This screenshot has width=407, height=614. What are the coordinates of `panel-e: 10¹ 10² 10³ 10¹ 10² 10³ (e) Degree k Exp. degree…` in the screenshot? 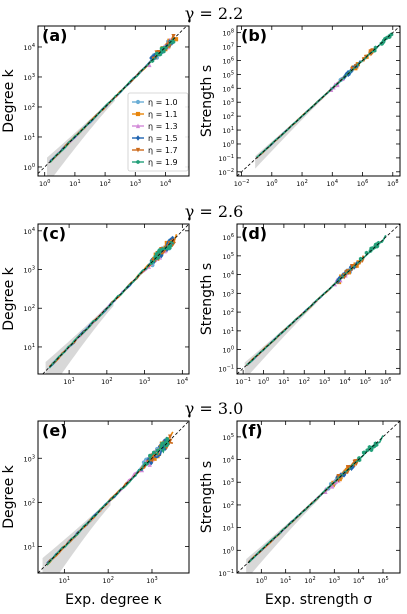 It's located at (95, 514).